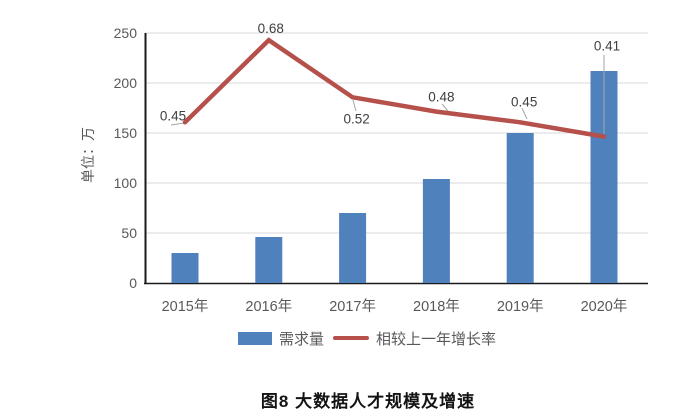 Image resolution: width=700 pixels, height=417 pixels. Describe the element at coordinates (126, 183) in the screenshot. I see `y-tick-label: 100` at that location.